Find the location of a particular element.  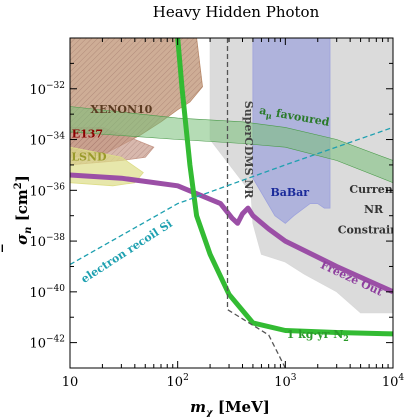

annotation-text: XENON10 is located at coordinates (121, 109).